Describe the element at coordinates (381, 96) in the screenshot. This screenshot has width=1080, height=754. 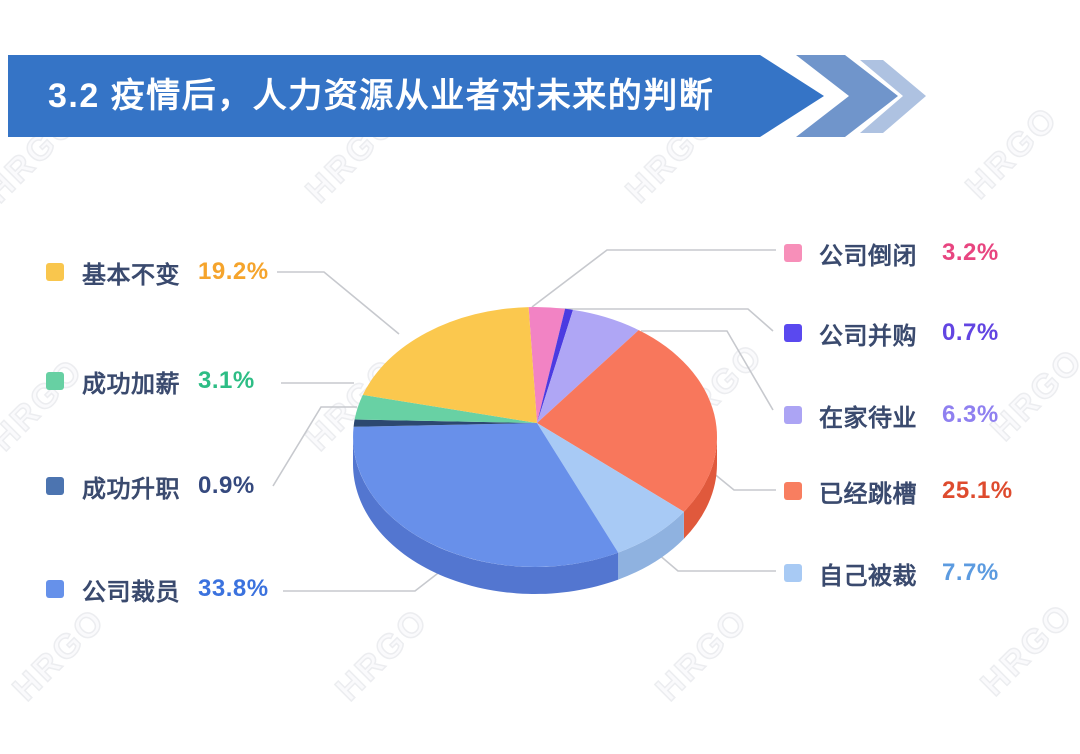
I see `page-title: 3.2 疫情后，人力资源从业者对未来的判断` at that location.